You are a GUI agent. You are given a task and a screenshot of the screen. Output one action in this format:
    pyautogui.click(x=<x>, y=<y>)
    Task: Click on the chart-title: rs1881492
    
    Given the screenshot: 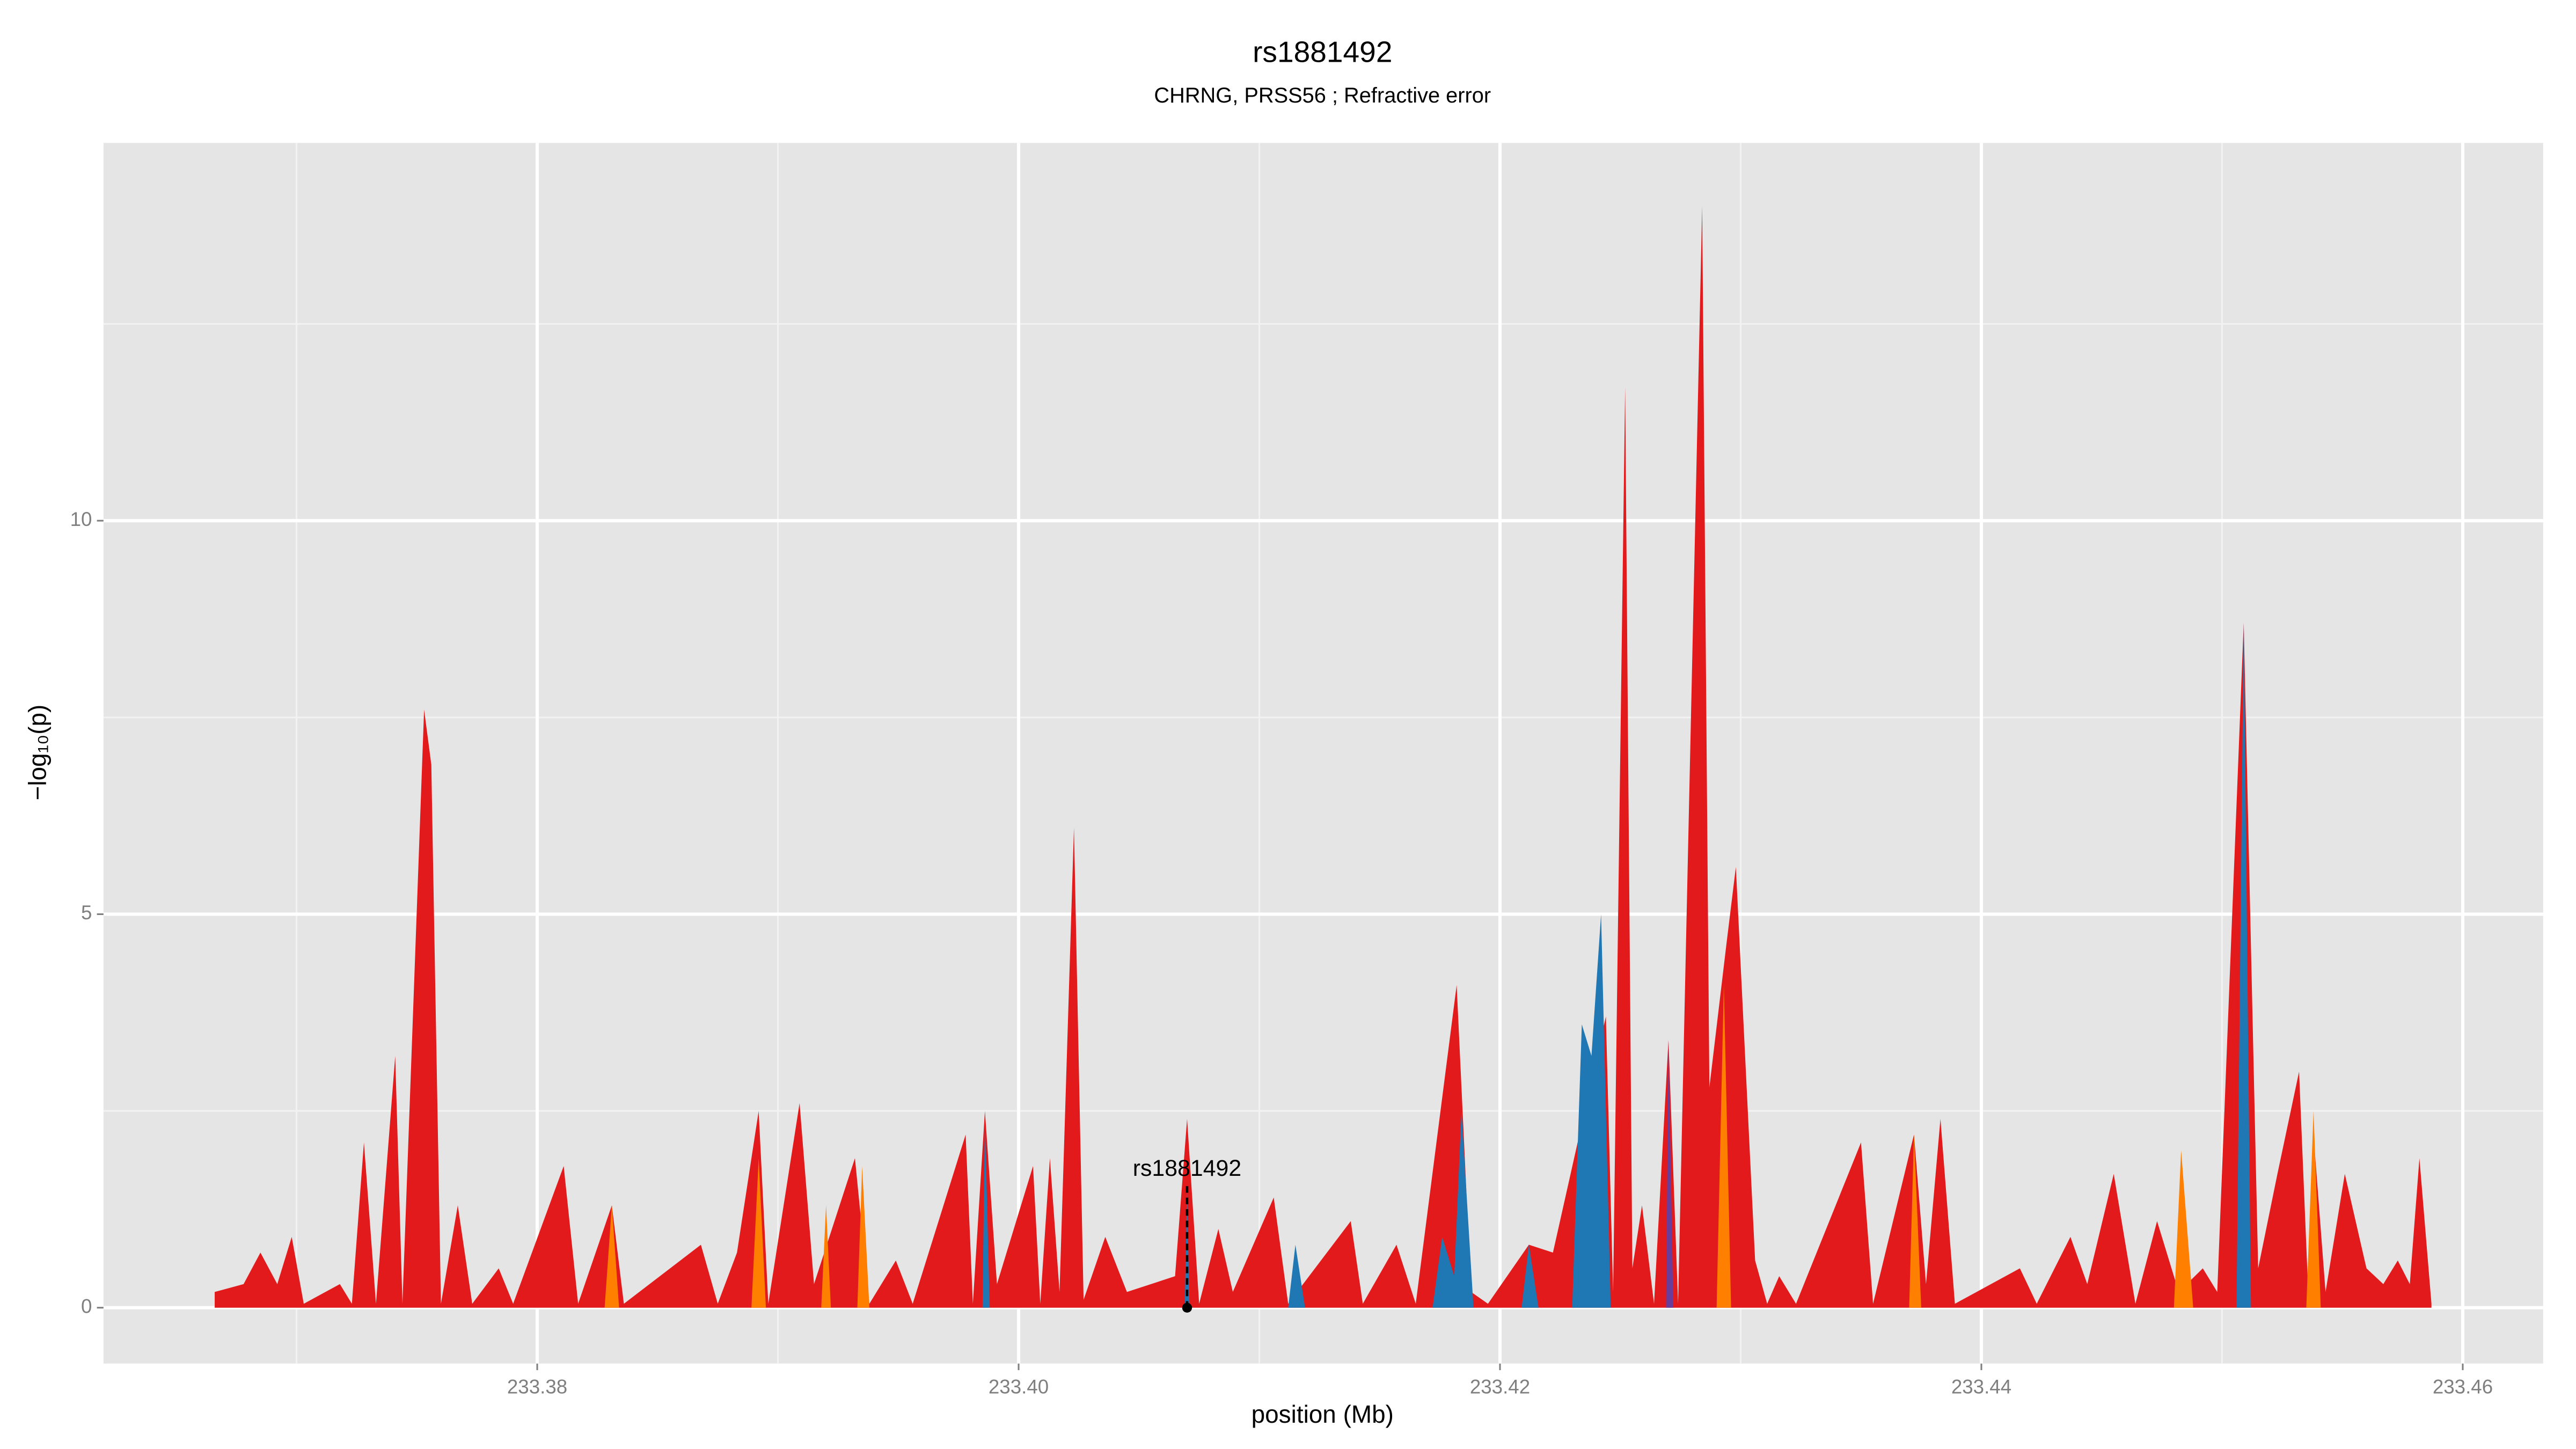 What is the action you would take?
    pyautogui.click(x=1322, y=52)
    